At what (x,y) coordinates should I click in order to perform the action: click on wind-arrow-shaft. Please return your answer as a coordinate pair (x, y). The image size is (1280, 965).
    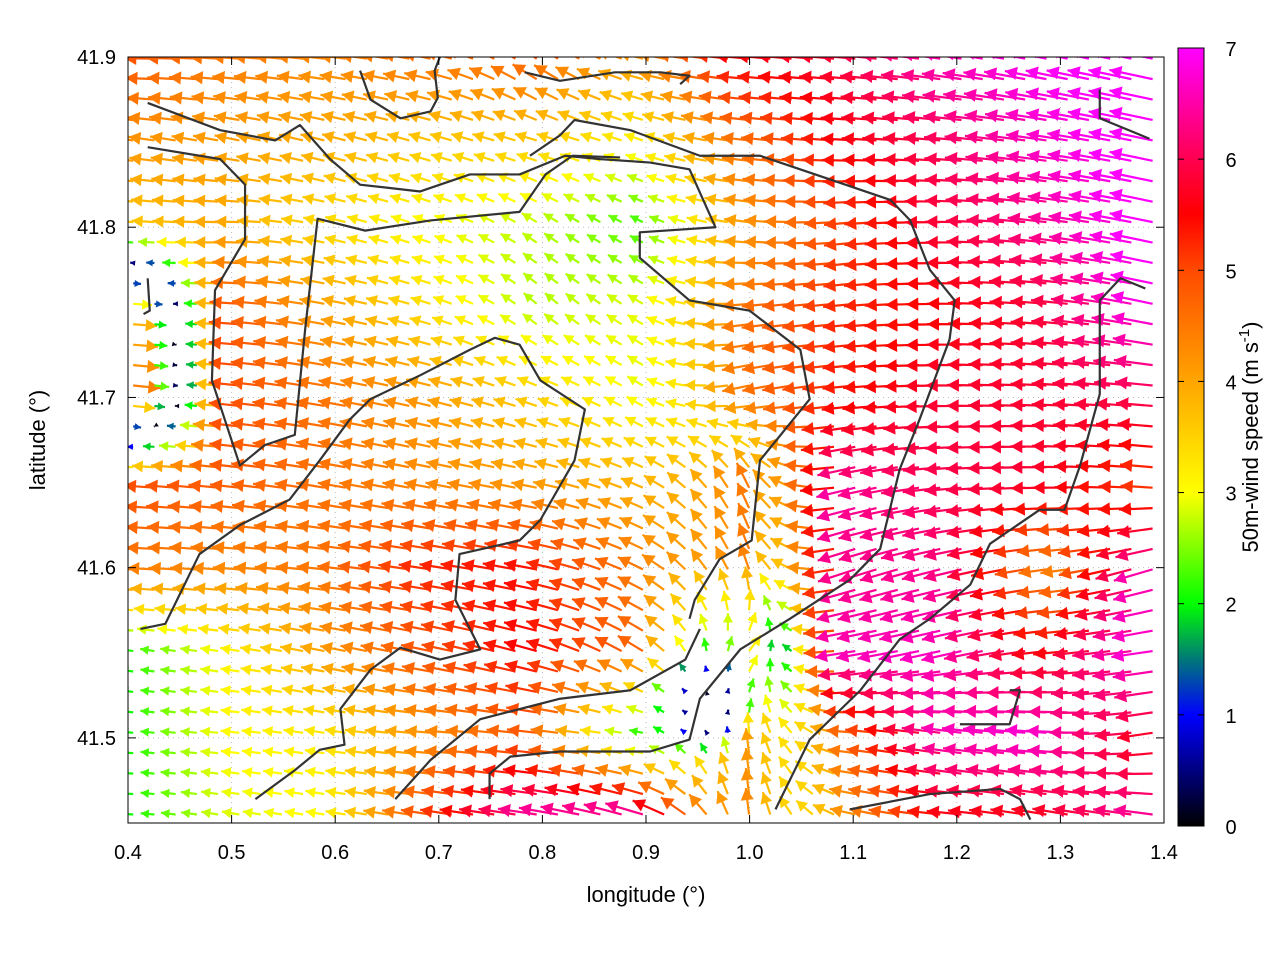
    Looking at the image, I should click on (125, 630).